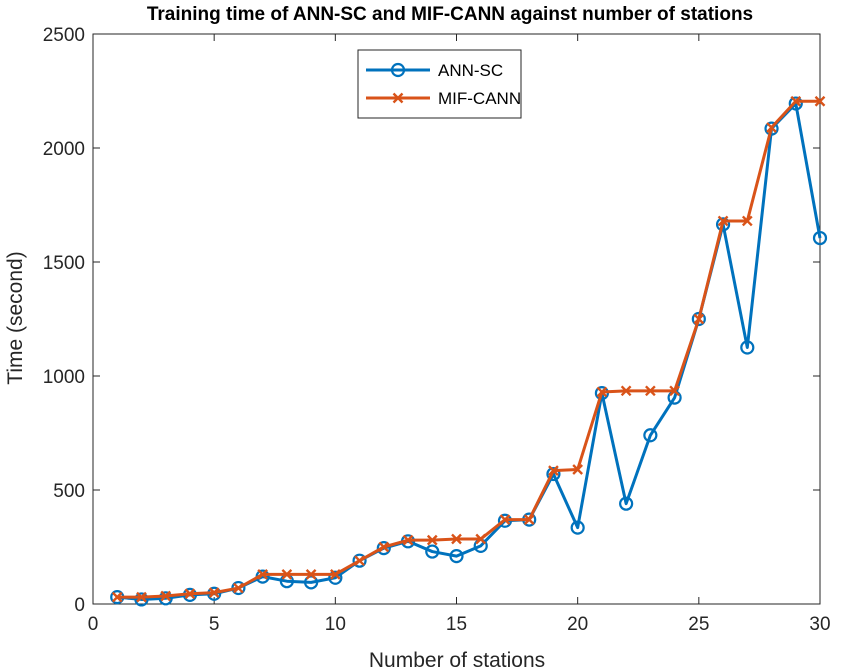 The width and height of the screenshot is (850, 672). Describe the element at coordinates (214, 624) in the screenshot. I see `x-tick-label: 5` at that location.